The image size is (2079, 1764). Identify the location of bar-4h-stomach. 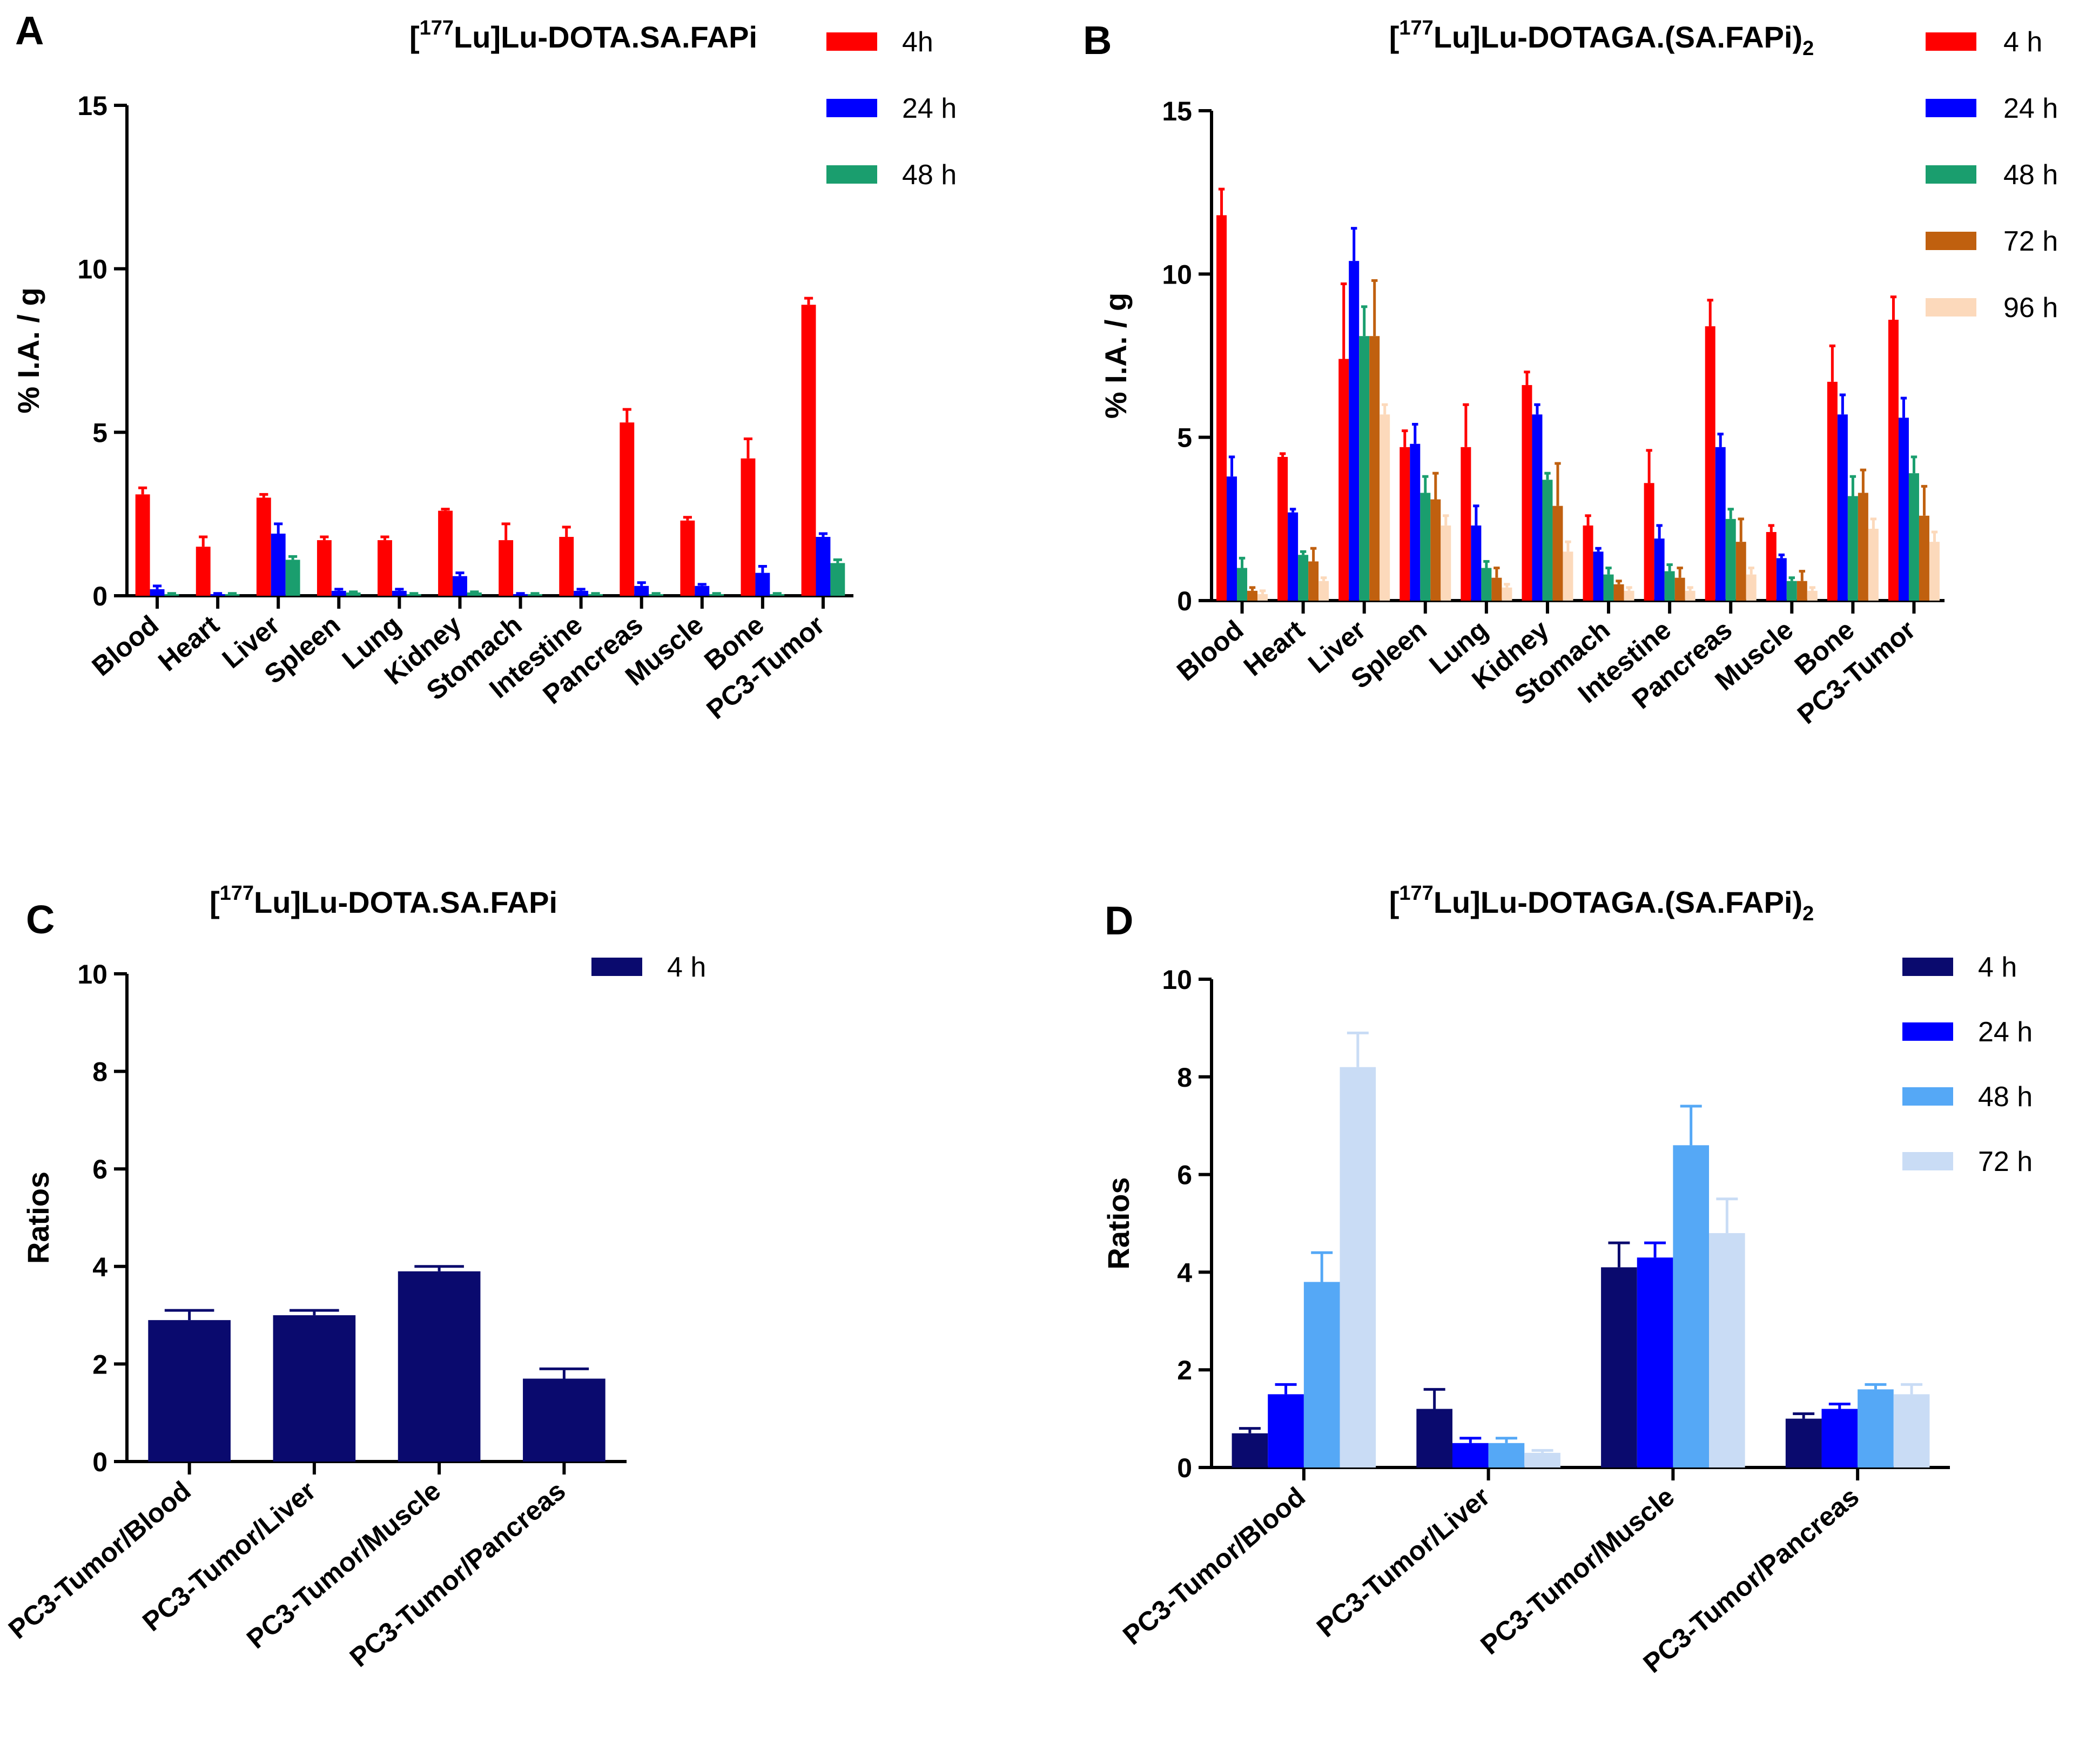
(1588, 563).